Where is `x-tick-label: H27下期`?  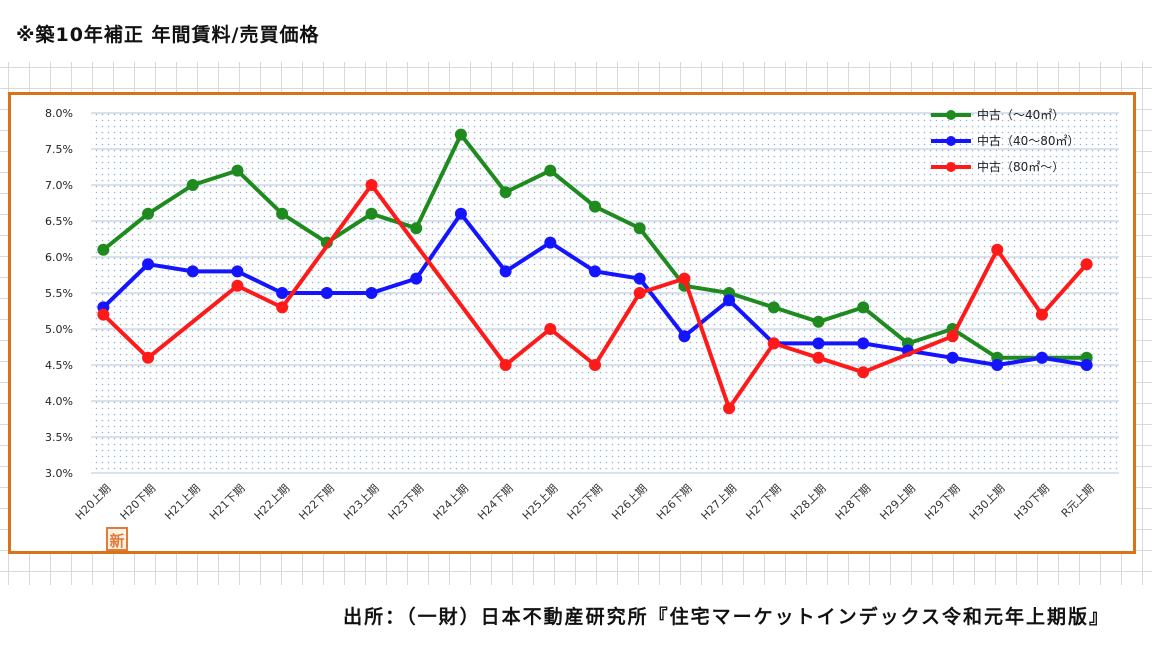
x-tick-label: H27下期 is located at coordinates (763, 502).